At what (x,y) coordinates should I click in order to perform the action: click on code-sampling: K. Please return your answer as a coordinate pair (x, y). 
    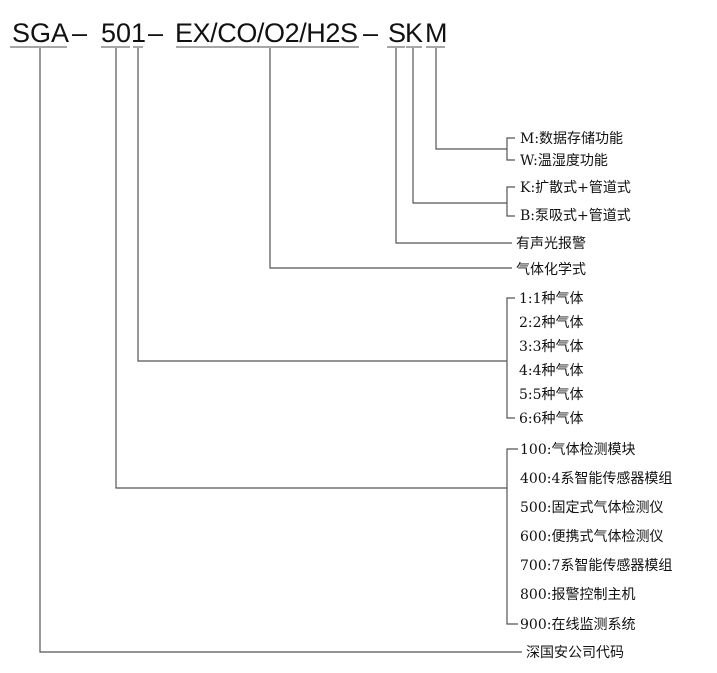
    Looking at the image, I should click on (414, 33).